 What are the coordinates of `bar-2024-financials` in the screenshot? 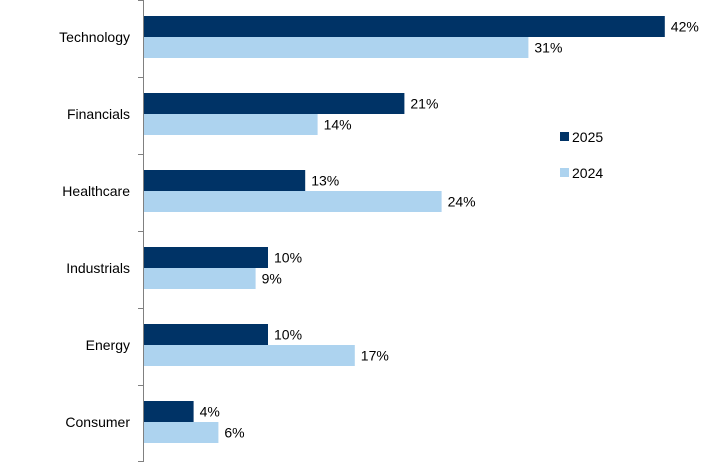 It's located at (231, 124).